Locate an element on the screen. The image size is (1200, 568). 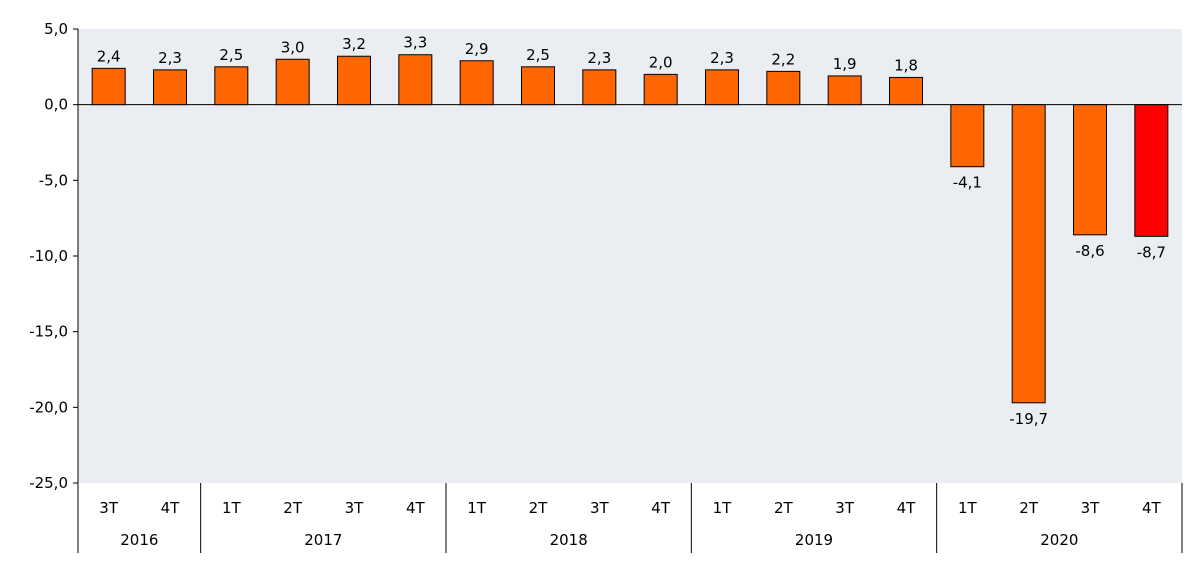
data-label: 1,8 is located at coordinates (906, 65).